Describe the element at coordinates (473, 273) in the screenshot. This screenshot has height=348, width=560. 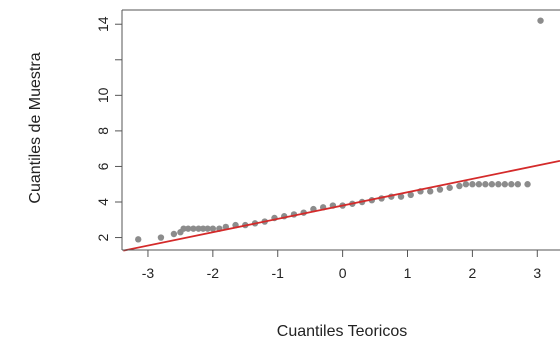
I see `x-tick-label: 2` at that location.